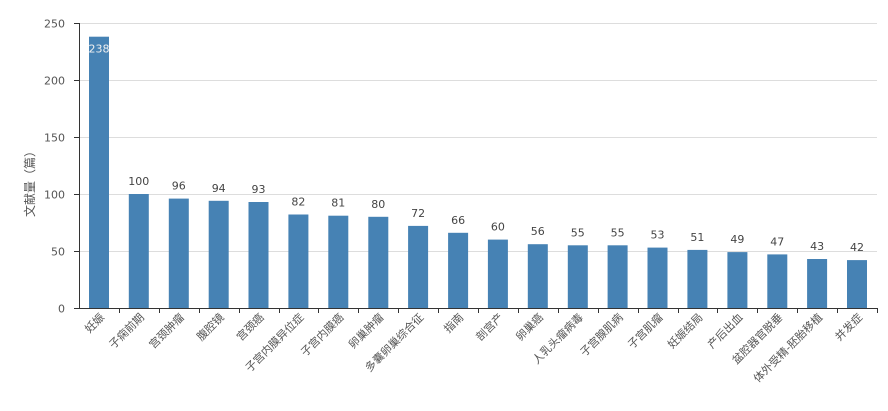  What do you see at coordinates (259, 189) in the screenshot?
I see `data-label: 93` at bounding box center [259, 189].